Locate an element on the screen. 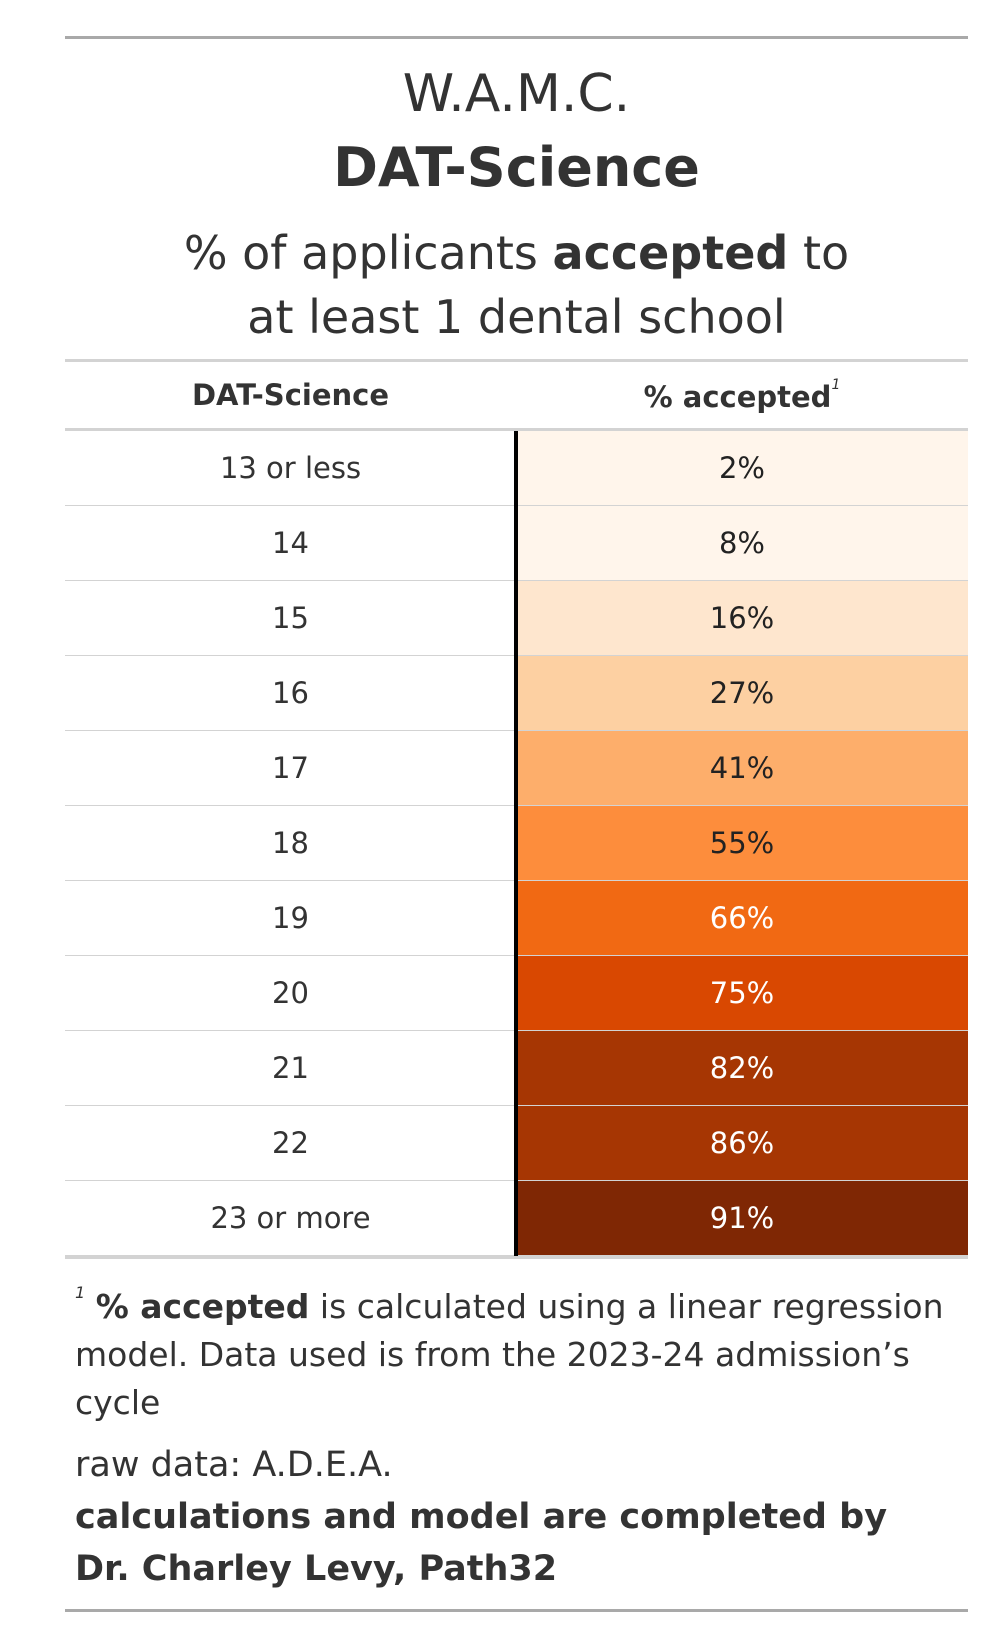  footnote-mark: 1 is located at coordinates (80, 1292).